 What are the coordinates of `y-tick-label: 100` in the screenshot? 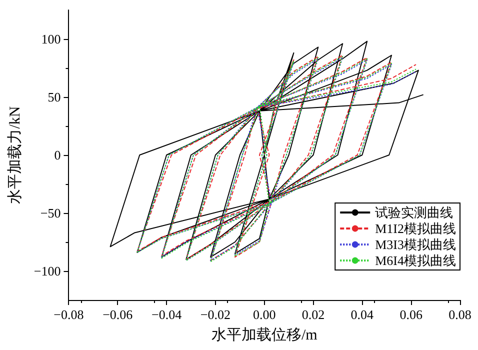 It's located at (51, 39).